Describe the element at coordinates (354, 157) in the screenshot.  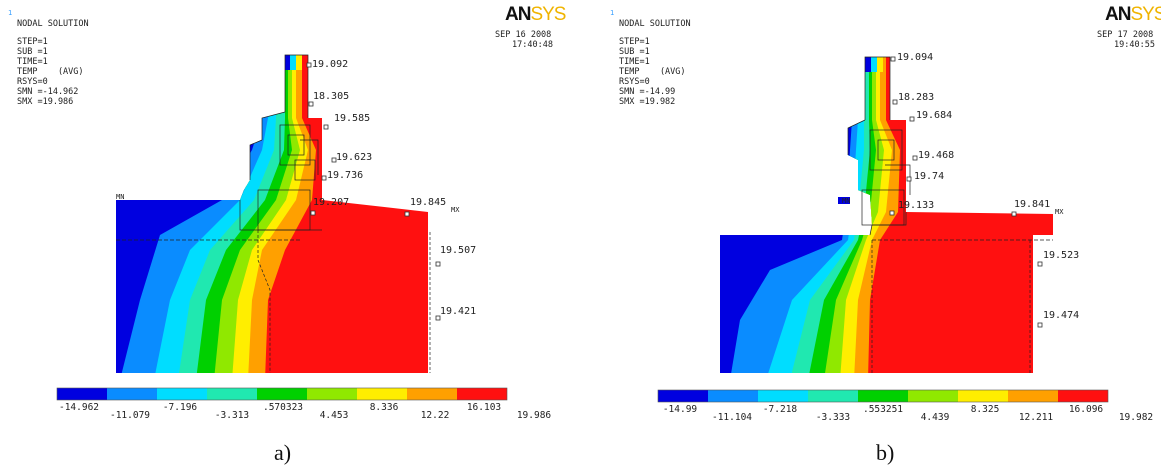
I see `node-value: 19.623` at that location.